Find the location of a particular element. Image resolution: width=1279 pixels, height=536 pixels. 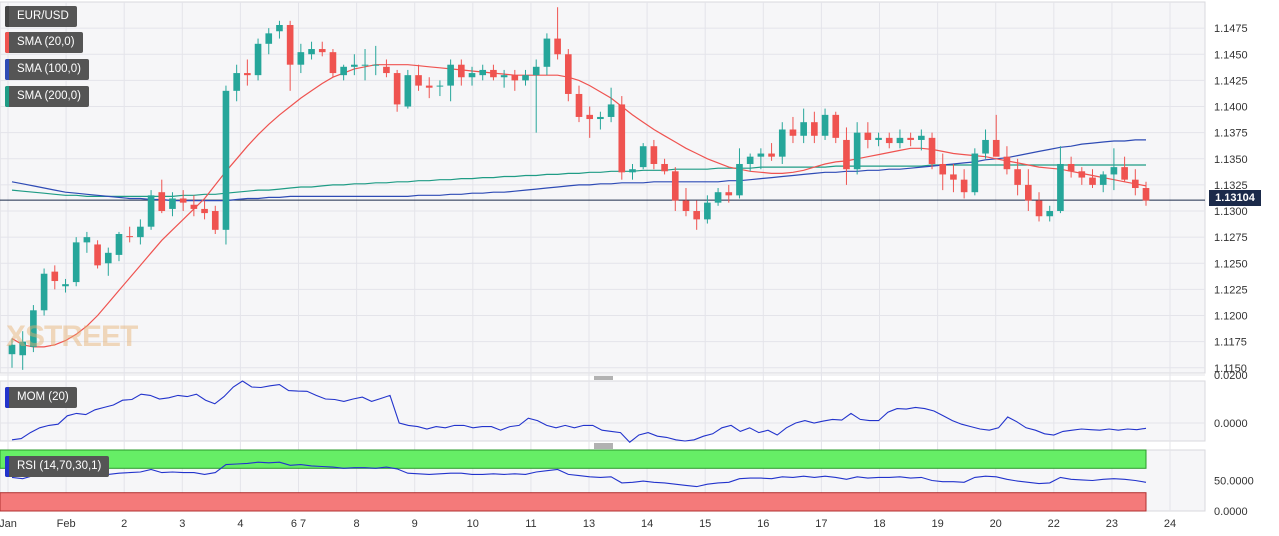

rsi-tick-label: 50.0000 is located at coordinates (1234, 482).